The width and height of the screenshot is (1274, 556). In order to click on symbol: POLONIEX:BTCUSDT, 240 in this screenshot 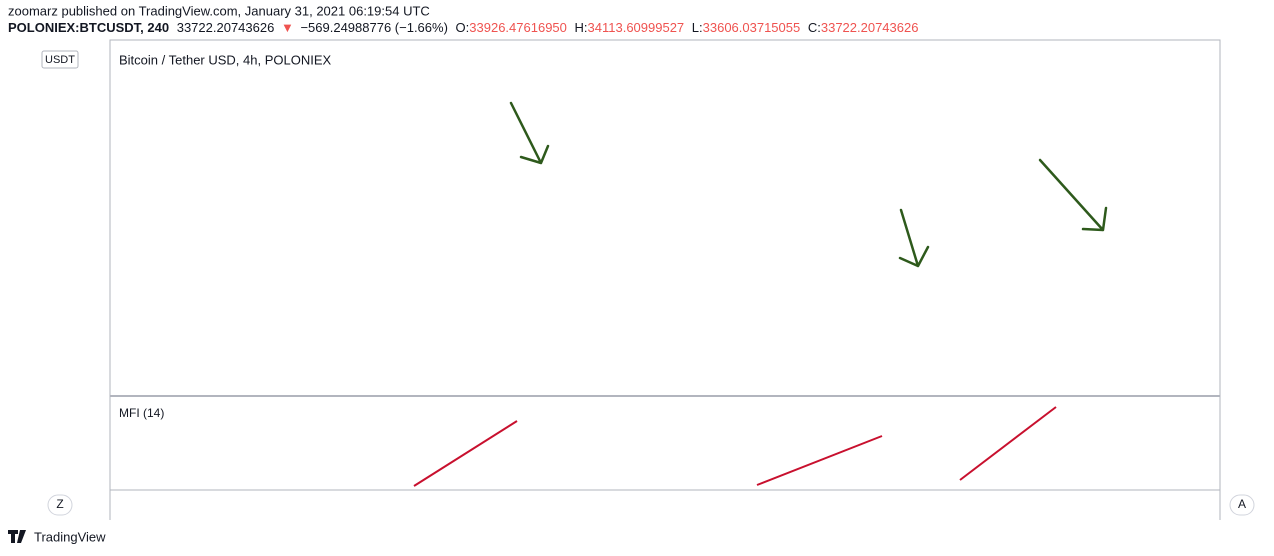, I will do `click(88, 27)`.